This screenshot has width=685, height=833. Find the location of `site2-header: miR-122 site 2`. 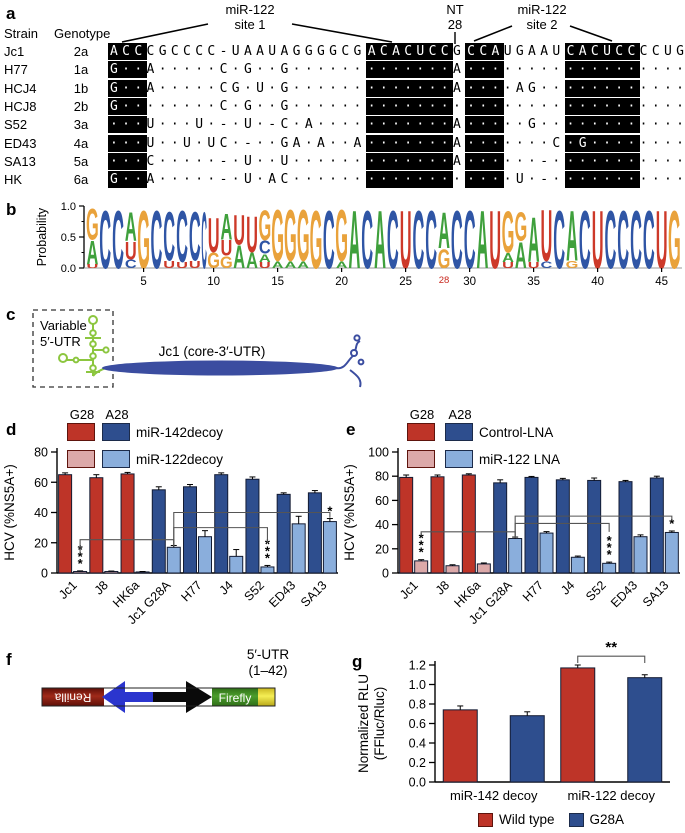

site2-header: miR-122 site 2 is located at coordinates (542, 17).